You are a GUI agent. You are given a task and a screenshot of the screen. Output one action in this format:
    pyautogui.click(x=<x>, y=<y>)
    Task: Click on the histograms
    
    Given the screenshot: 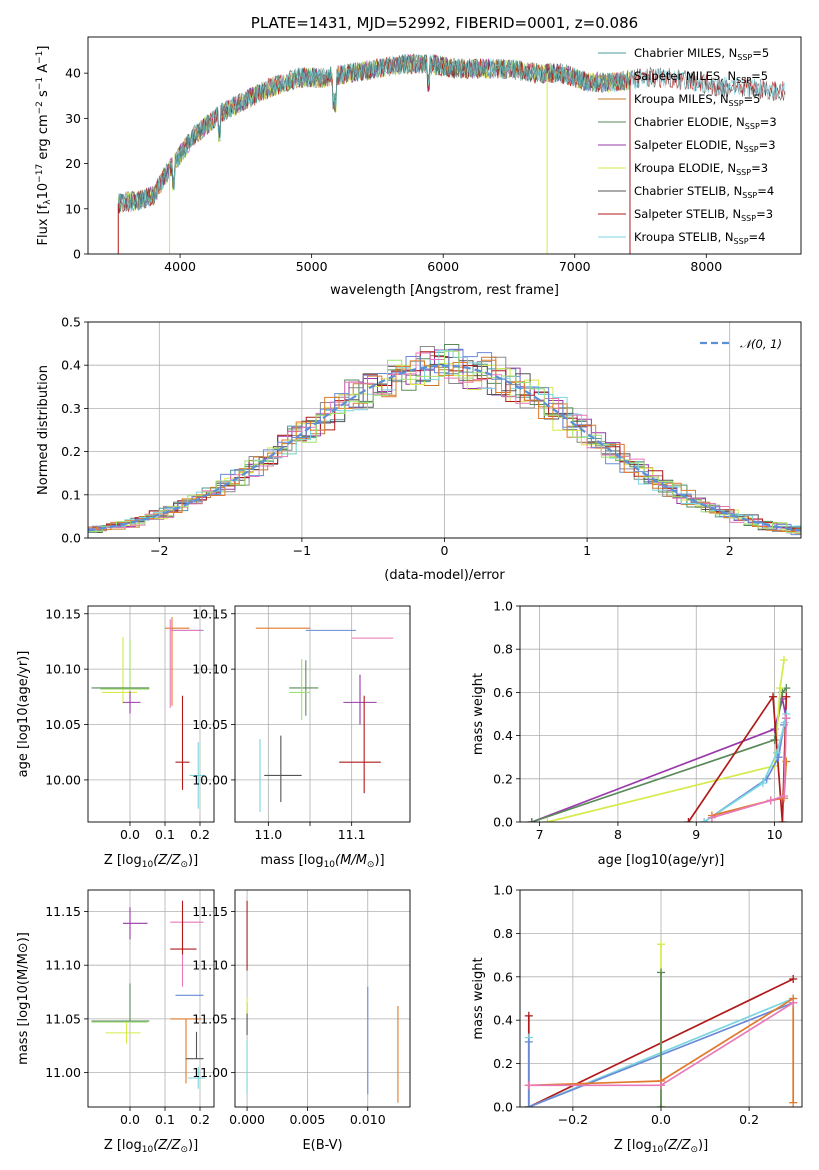 What is the action you would take?
    pyautogui.click(x=444, y=440)
    